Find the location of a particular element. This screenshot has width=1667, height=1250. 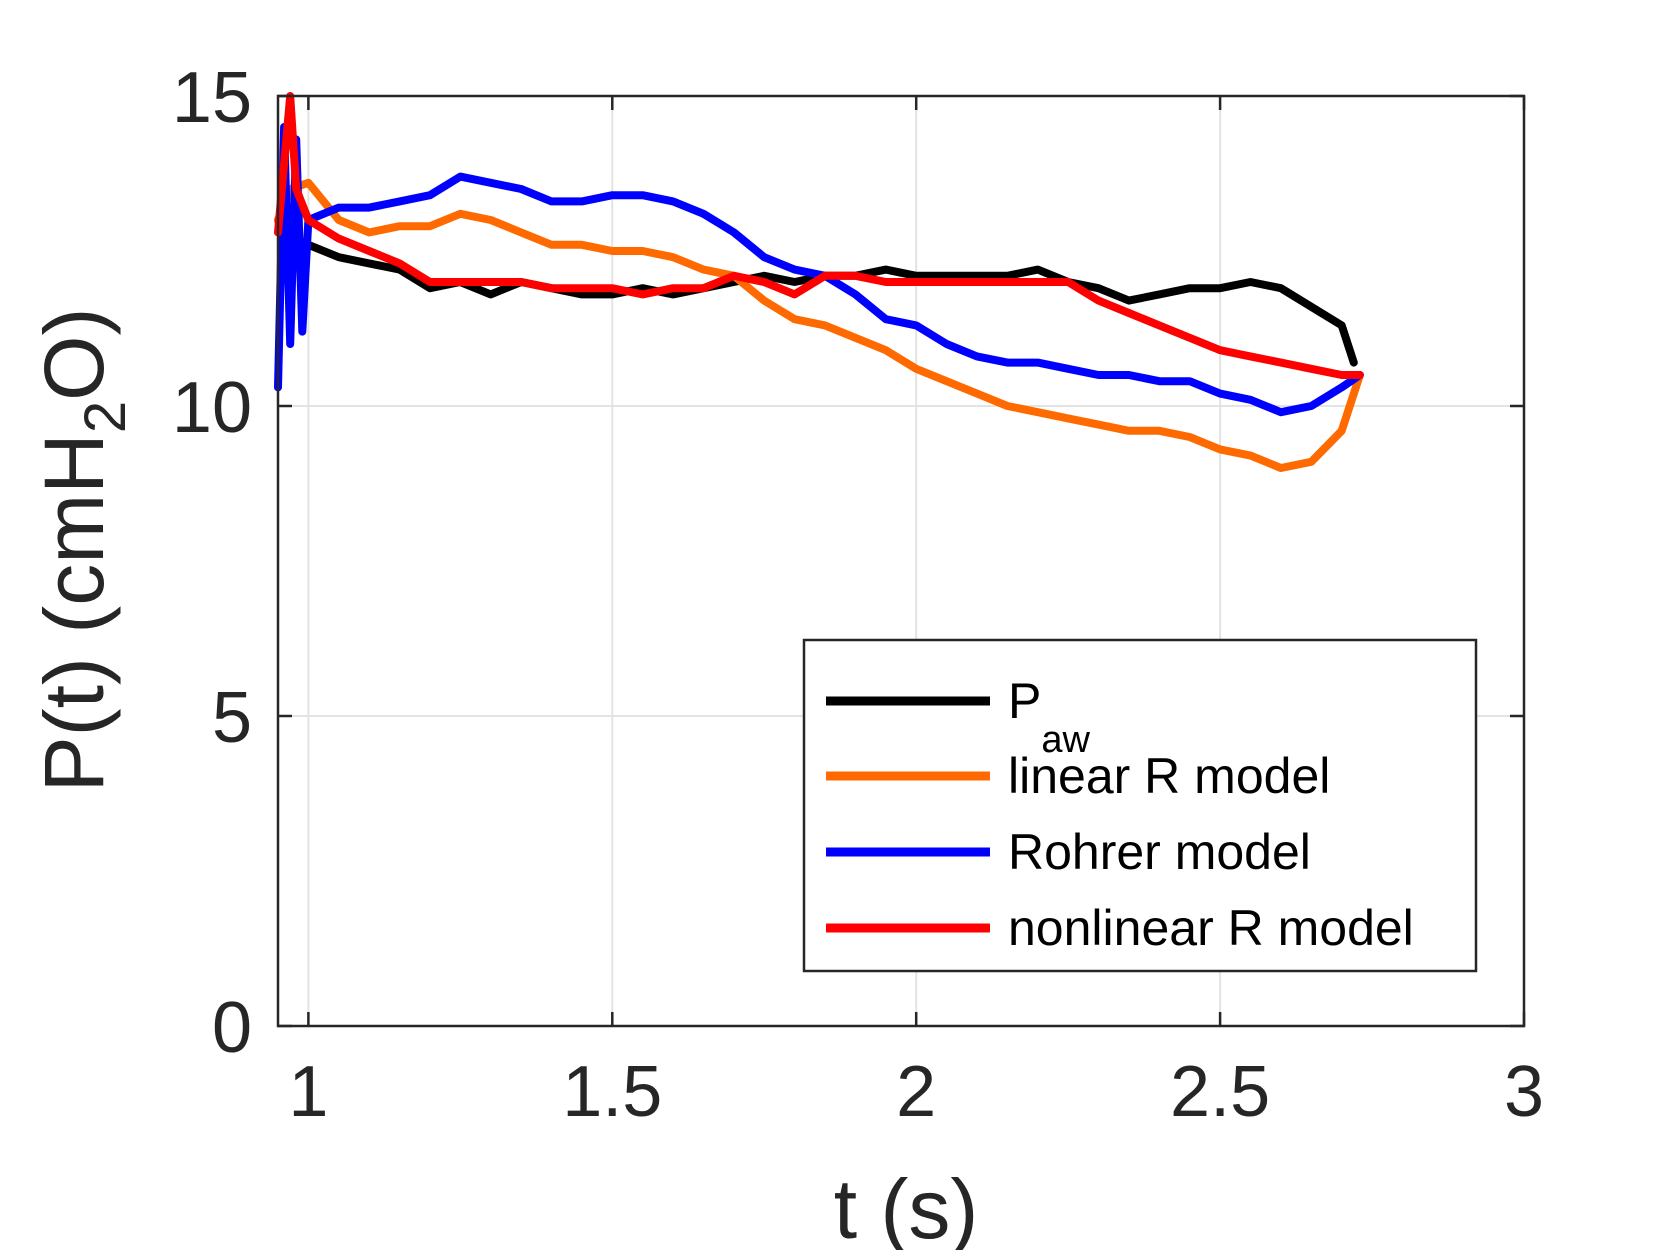

y-tick-labels: 0 5 10 15 is located at coordinates (212, 563).